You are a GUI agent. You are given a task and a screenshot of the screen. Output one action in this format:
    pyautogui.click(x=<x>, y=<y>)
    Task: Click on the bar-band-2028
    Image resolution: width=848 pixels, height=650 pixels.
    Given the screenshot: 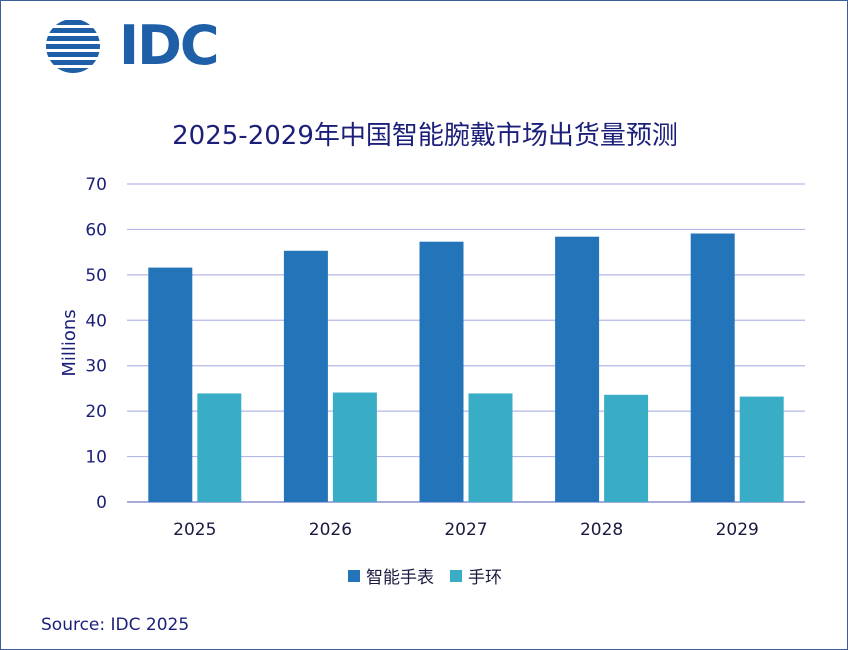 What is the action you would take?
    pyautogui.click(x=626, y=448)
    